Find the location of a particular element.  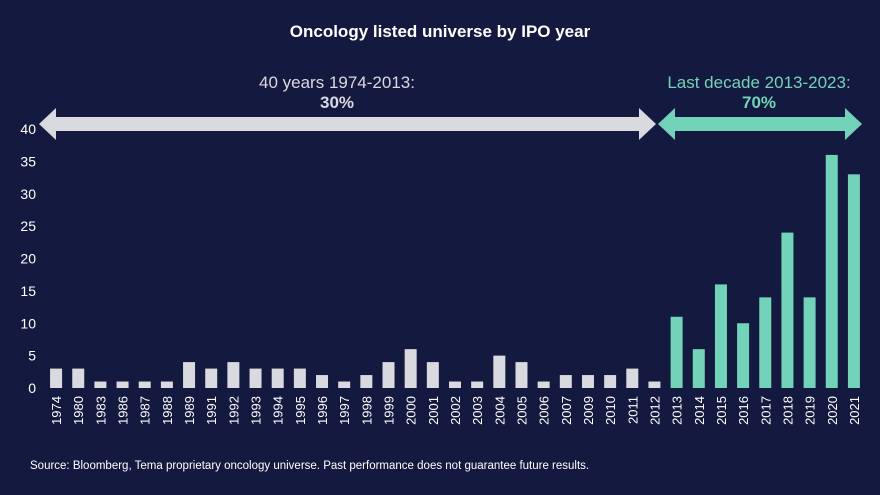

bar-1993 is located at coordinates (255, 378).